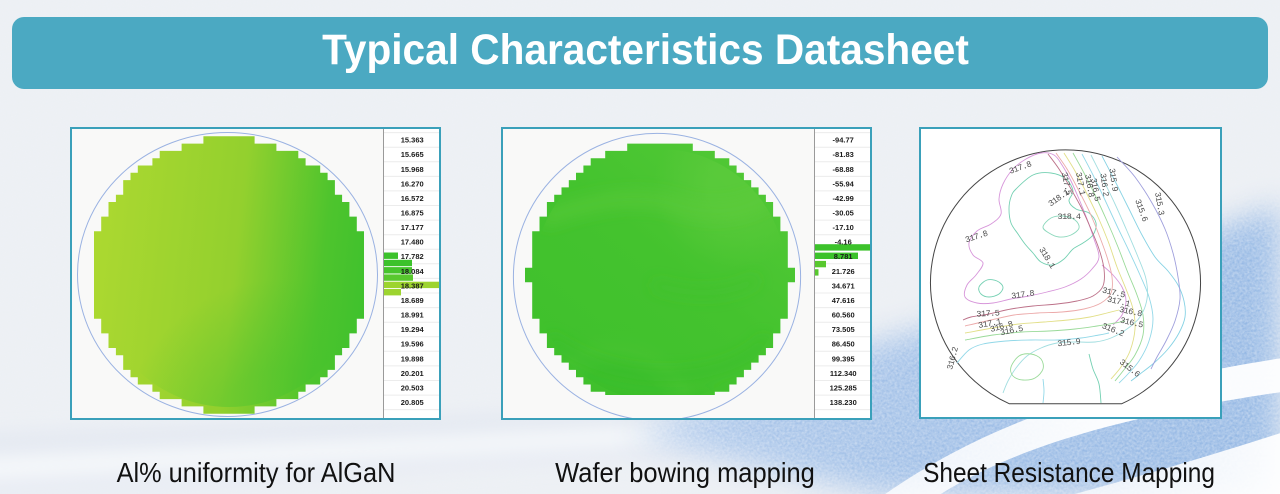  I want to click on svg-text: 47.616, so click(843, 300).